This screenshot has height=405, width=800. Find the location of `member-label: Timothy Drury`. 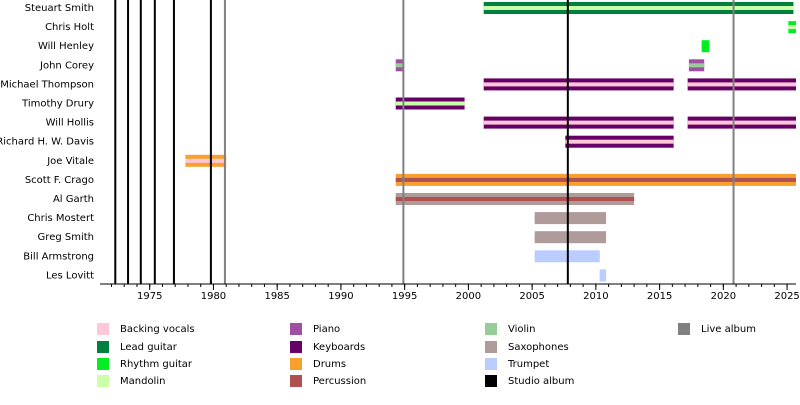

member-label: Timothy Drury is located at coordinates (57, 104).